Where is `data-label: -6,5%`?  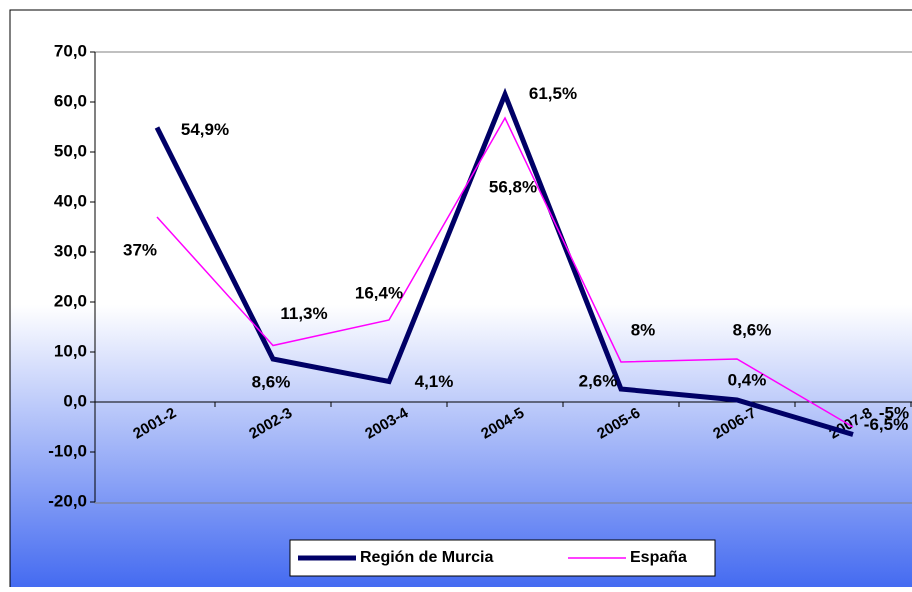 data-label: -6,5% is located at coordinates (886, 424).